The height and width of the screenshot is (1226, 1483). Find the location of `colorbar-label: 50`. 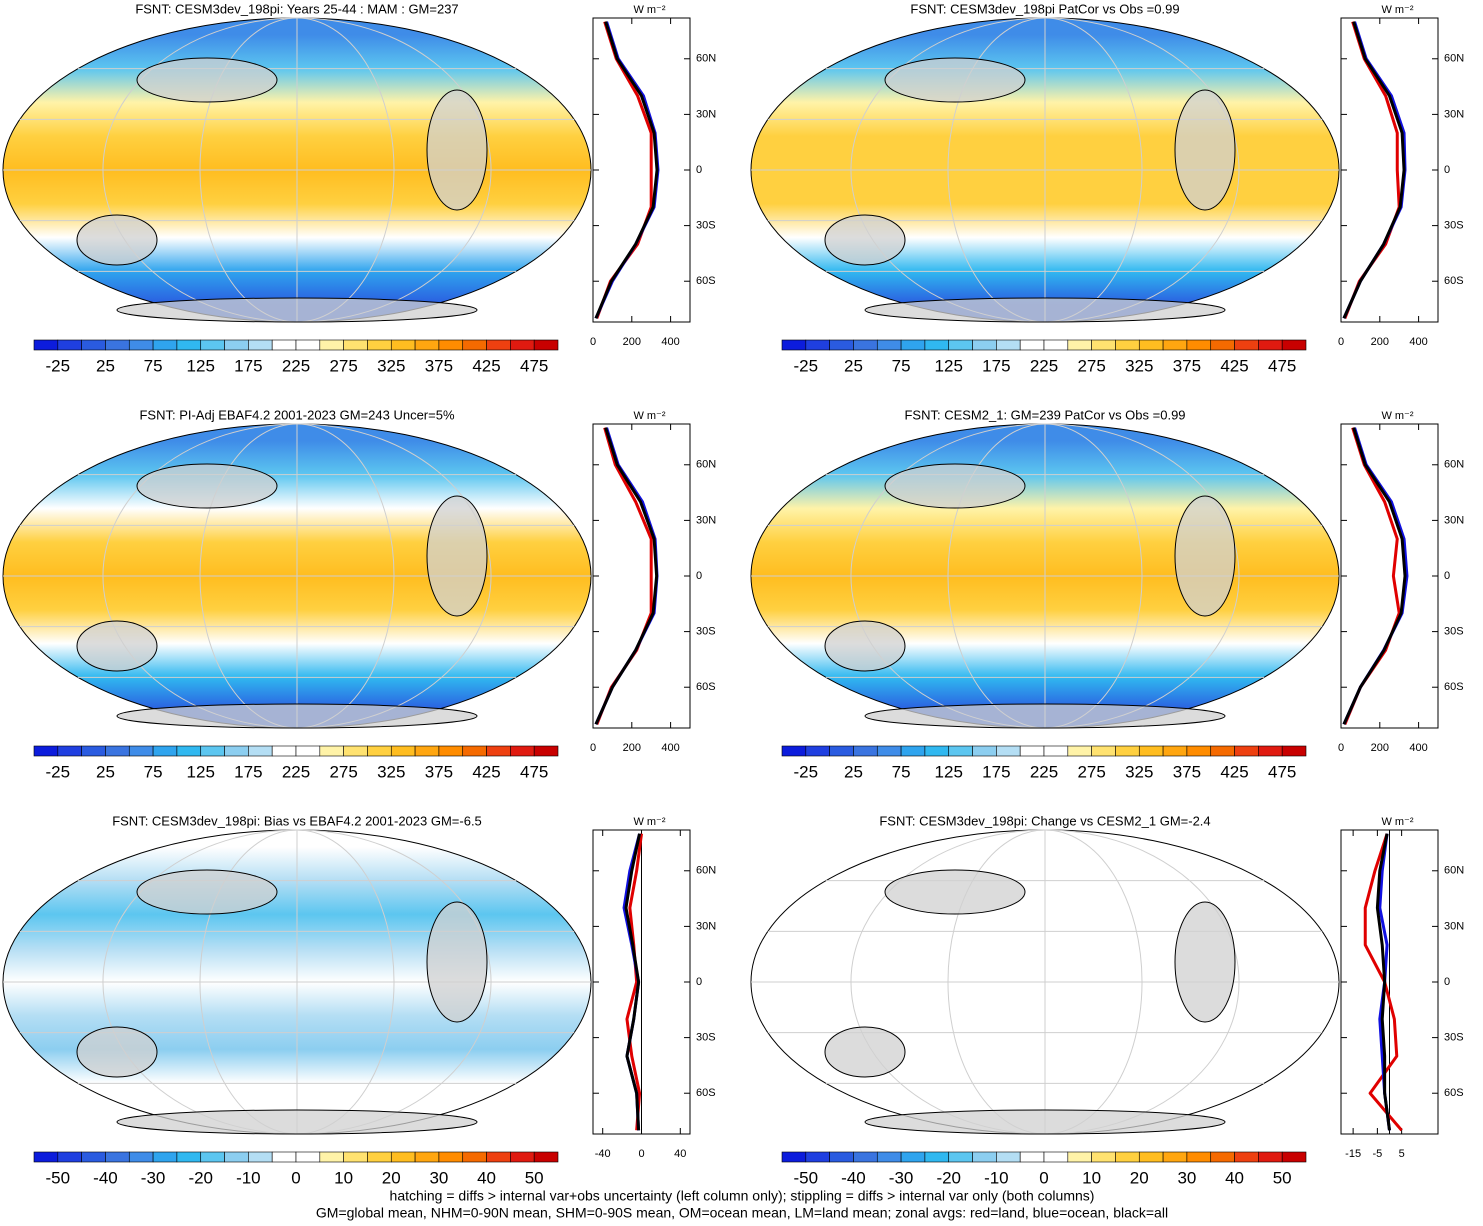

colorbar-label: 50 is located at coordinates (534, 1177).